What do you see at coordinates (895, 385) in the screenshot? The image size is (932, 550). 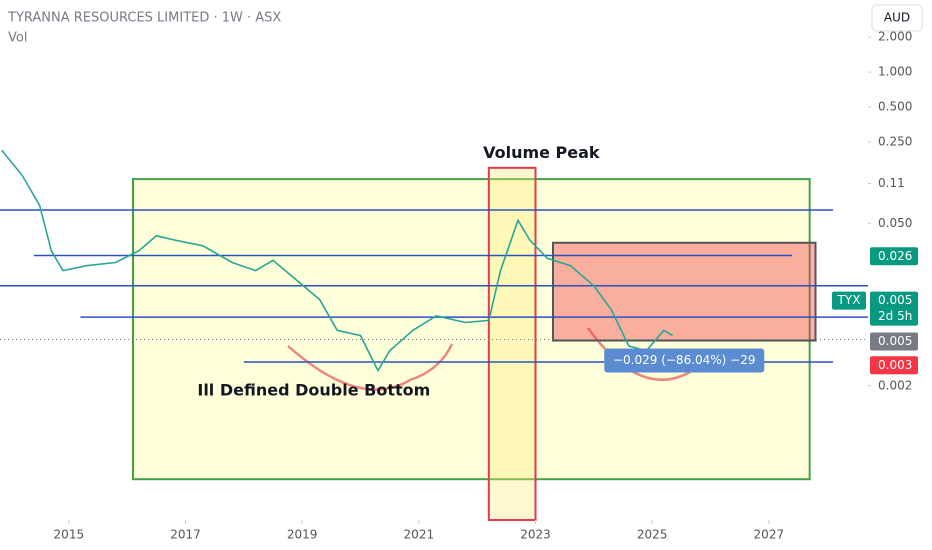 I see `y-tick-label: 0.002` at bounding box center [895, 385].